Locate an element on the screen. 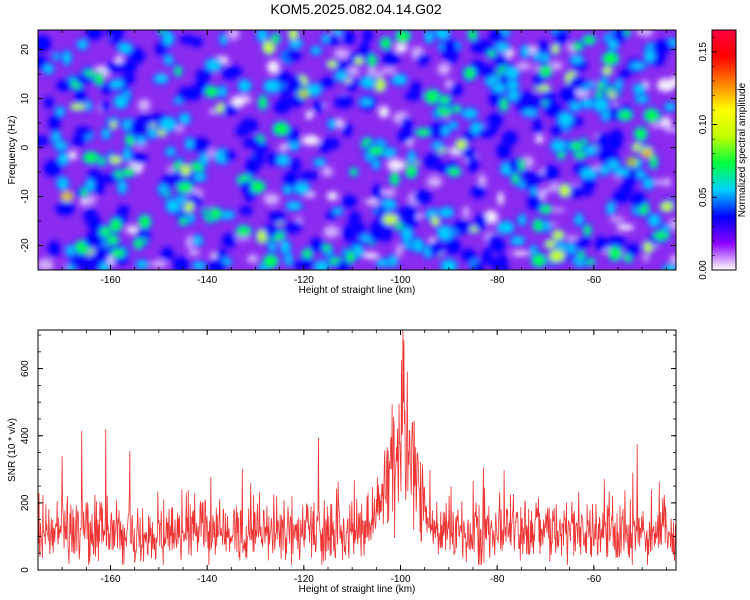  x-tick-label: -80 is located at coordinates (497, 280).